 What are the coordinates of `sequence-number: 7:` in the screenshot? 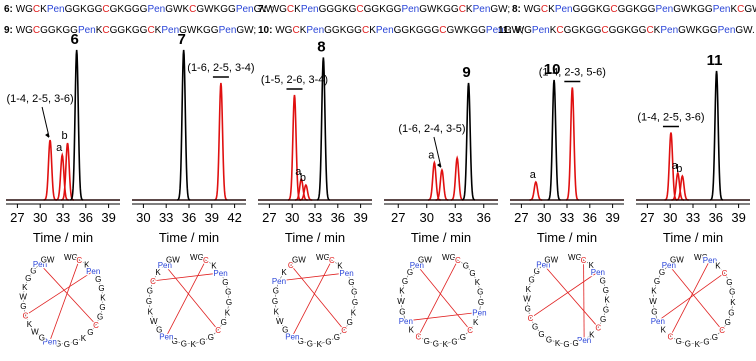 It's located at (262, 9).